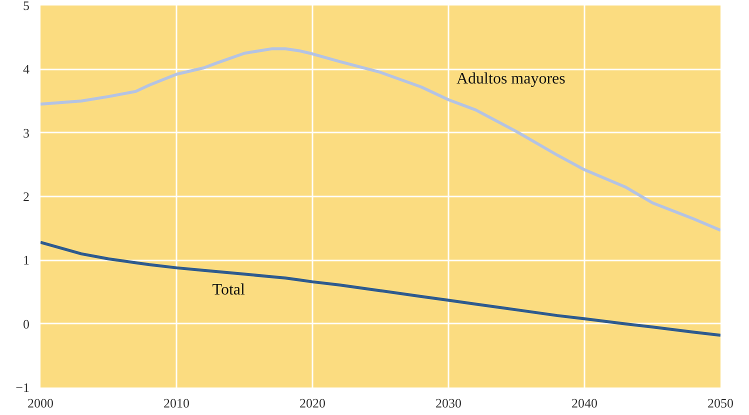 This screenshot has height=415, width=749. Describe the element at coordinates (511, 79) in the screenshot. I see `series-label: Adultos mayores` at that location.